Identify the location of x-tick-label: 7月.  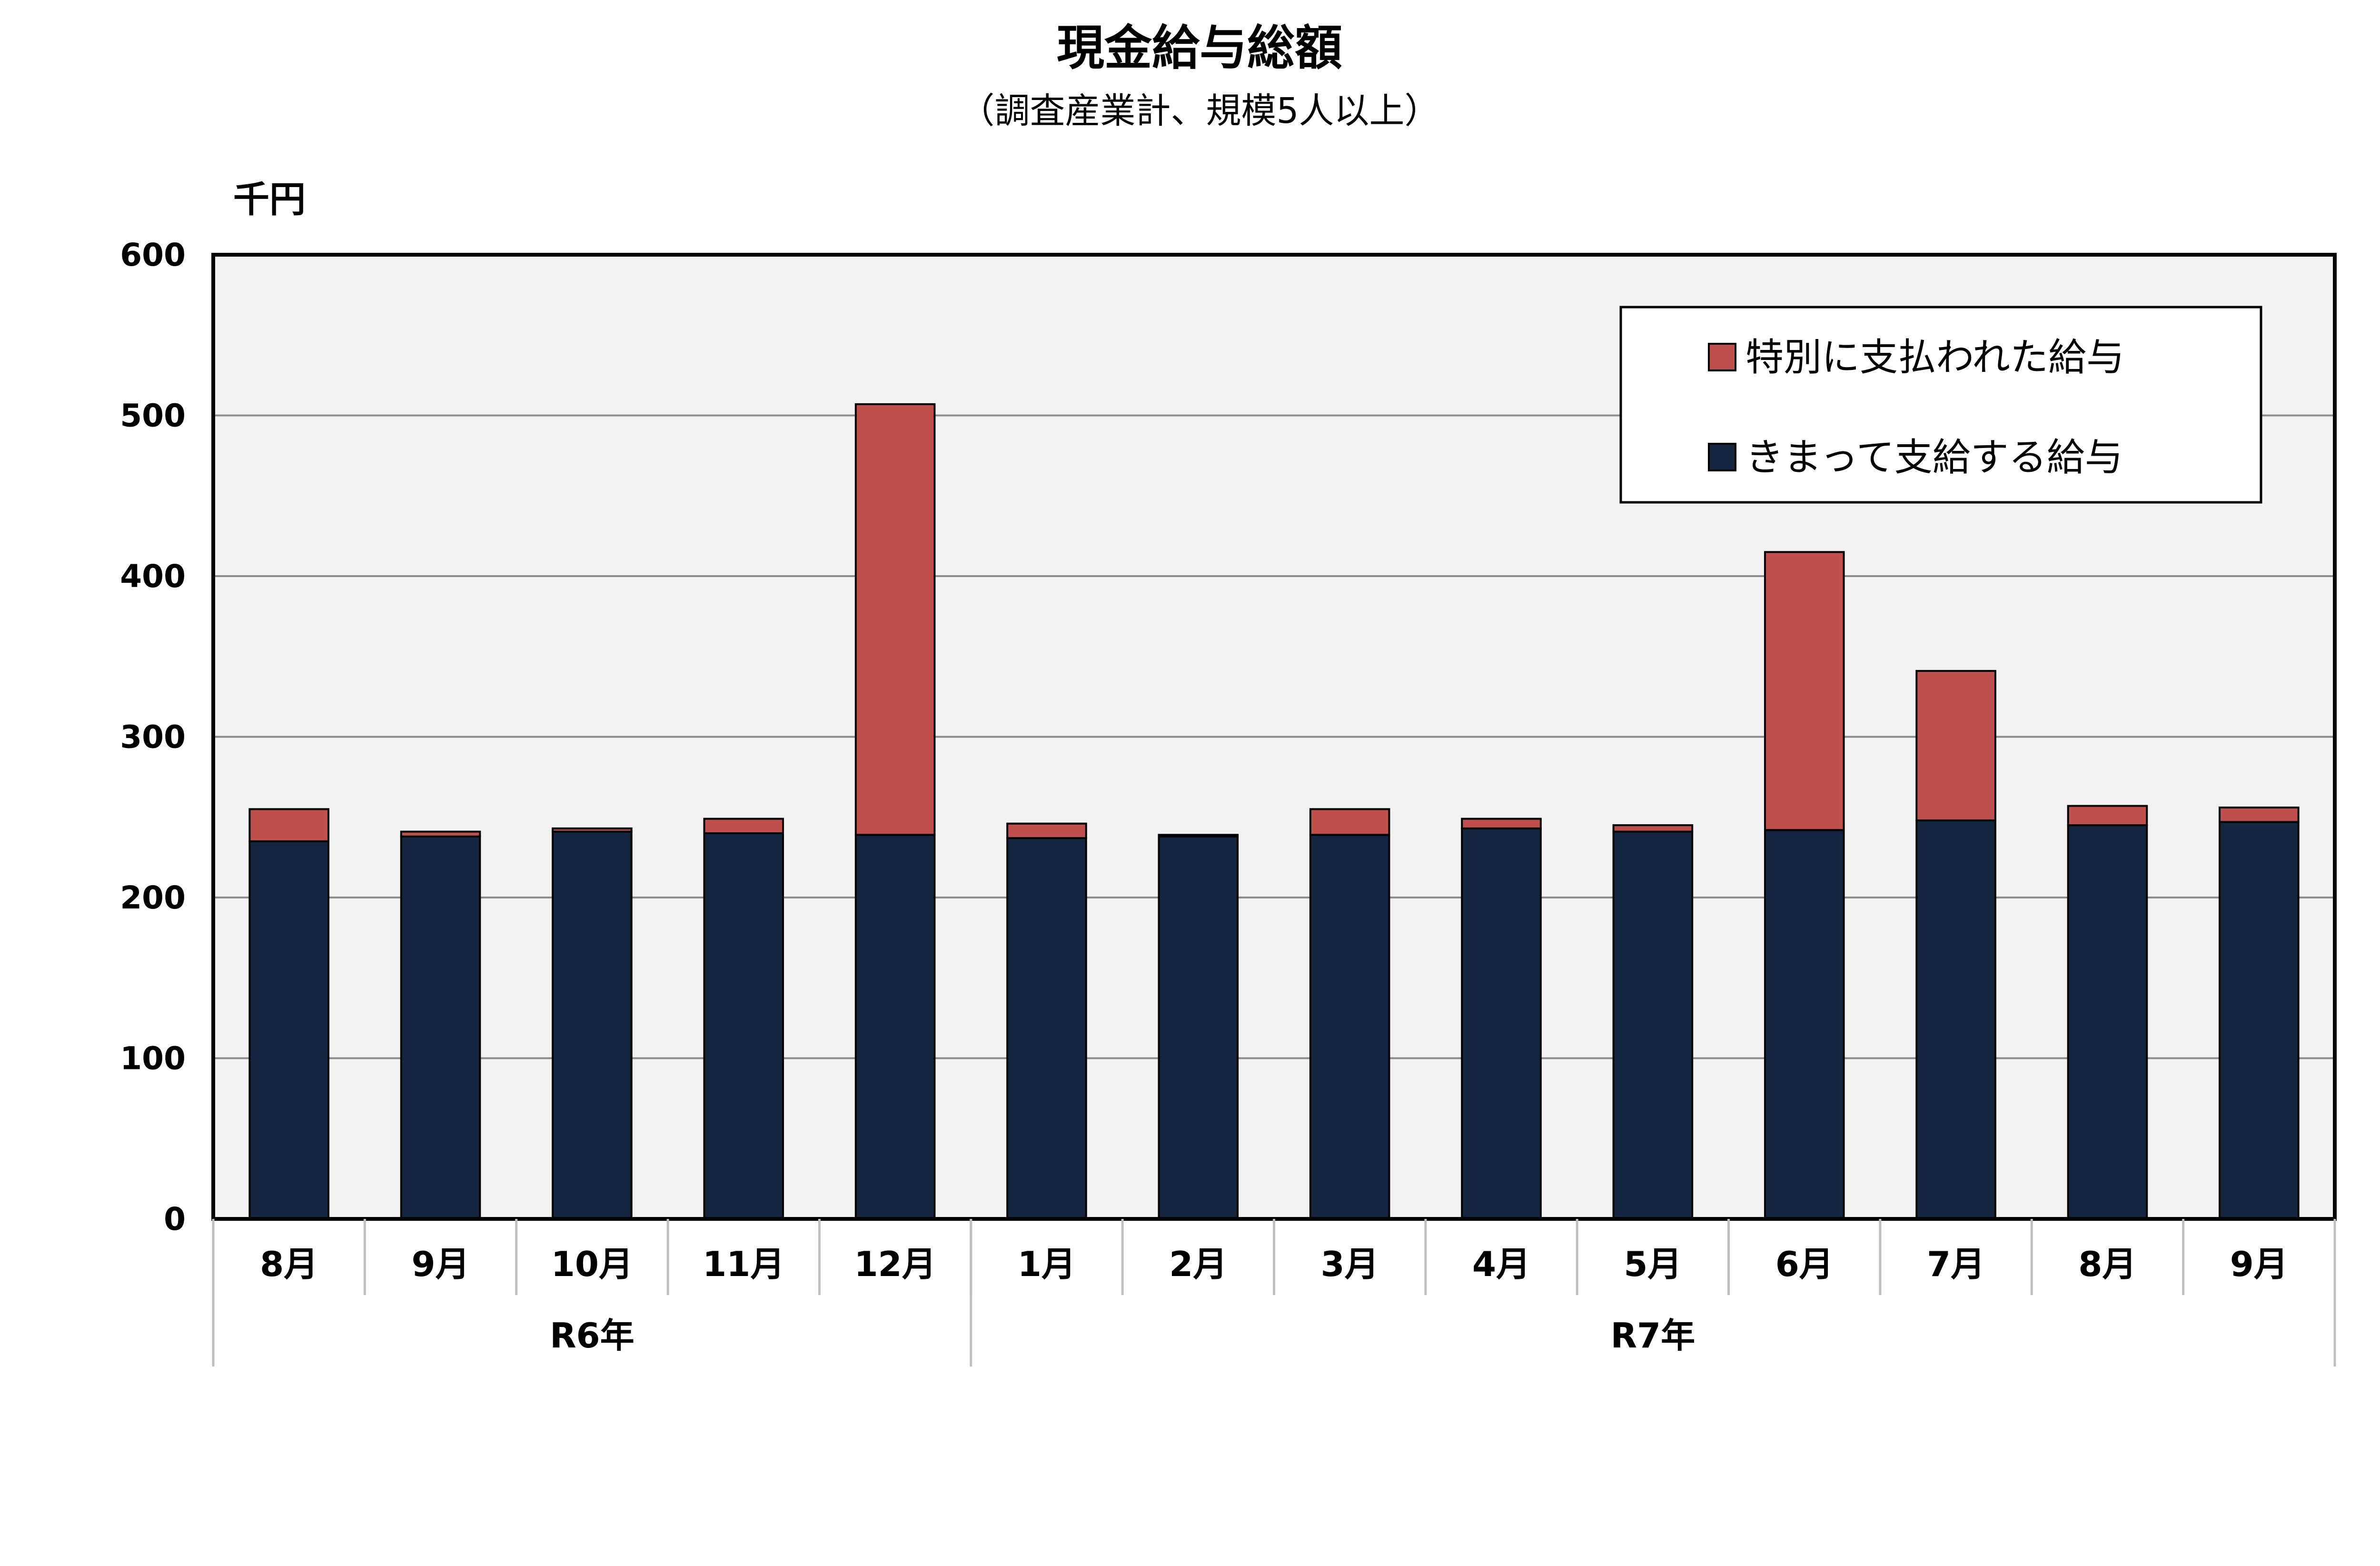
(1956, 1264).